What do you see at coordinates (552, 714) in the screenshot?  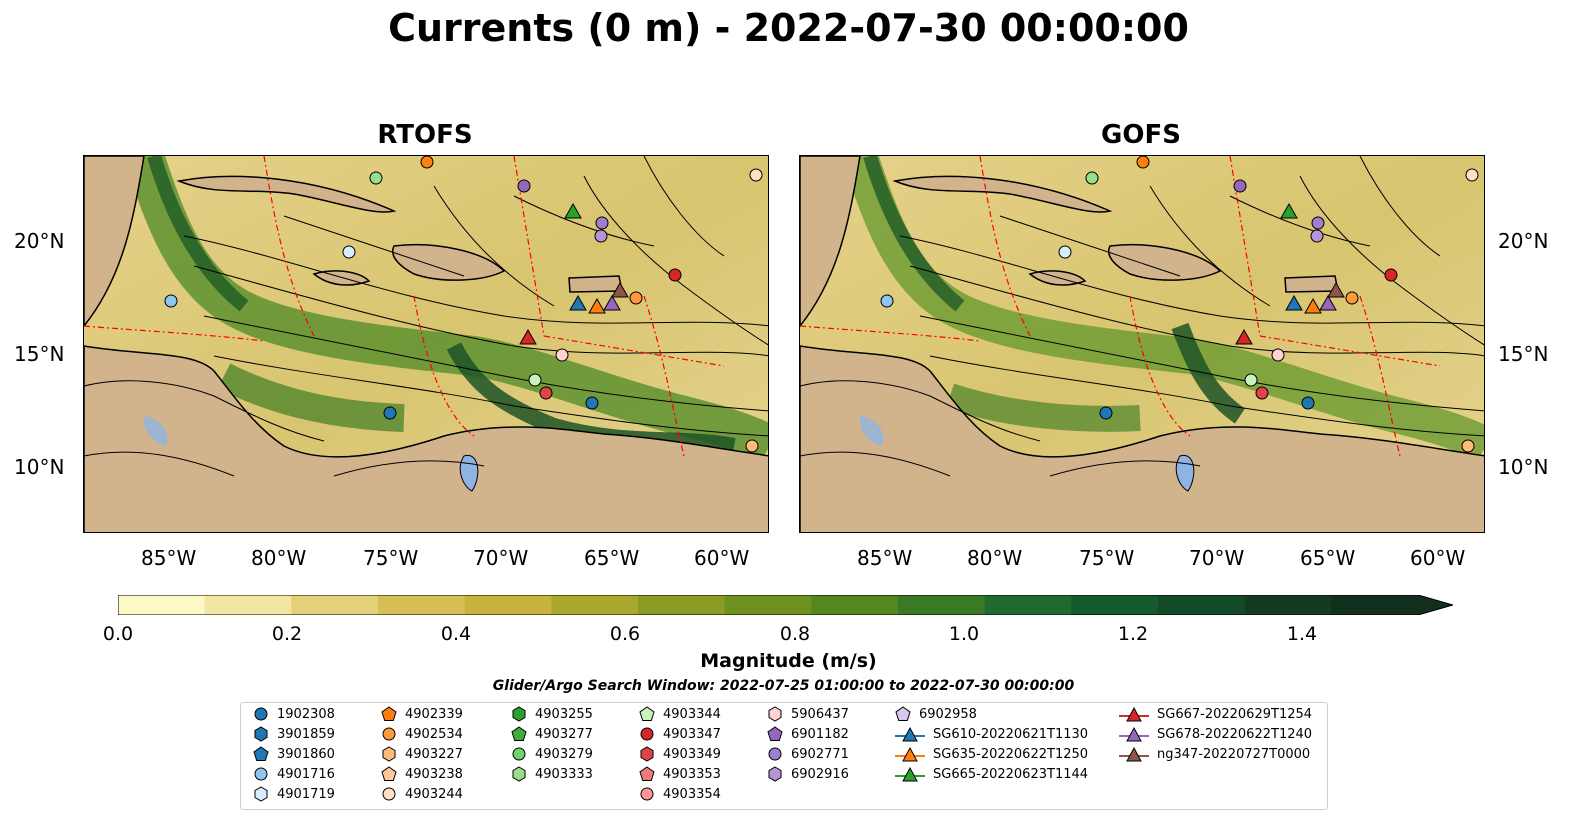 I see `legend-item: 4903255` at bounding box center [552, 714].